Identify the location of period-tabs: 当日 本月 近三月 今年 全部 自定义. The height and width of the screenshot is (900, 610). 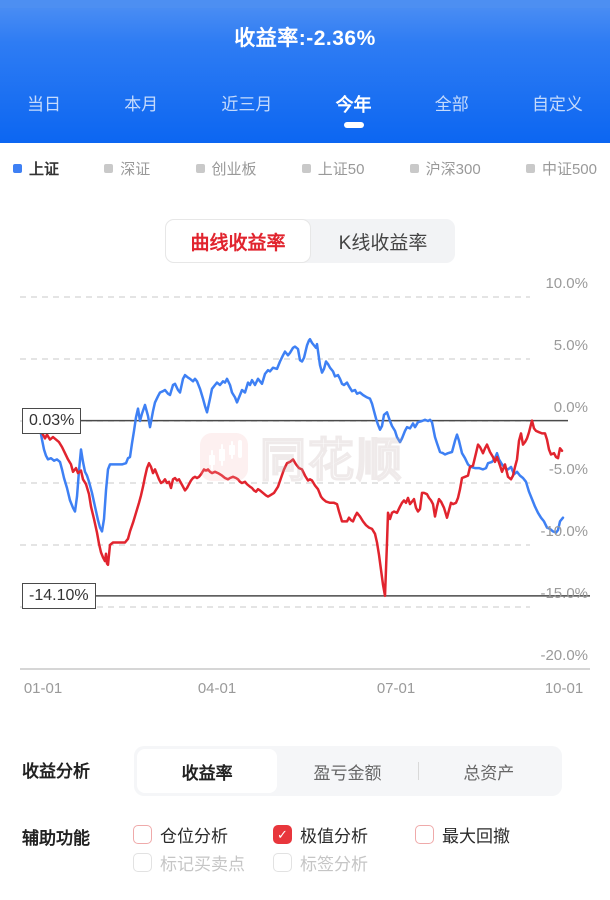
(305, 105).